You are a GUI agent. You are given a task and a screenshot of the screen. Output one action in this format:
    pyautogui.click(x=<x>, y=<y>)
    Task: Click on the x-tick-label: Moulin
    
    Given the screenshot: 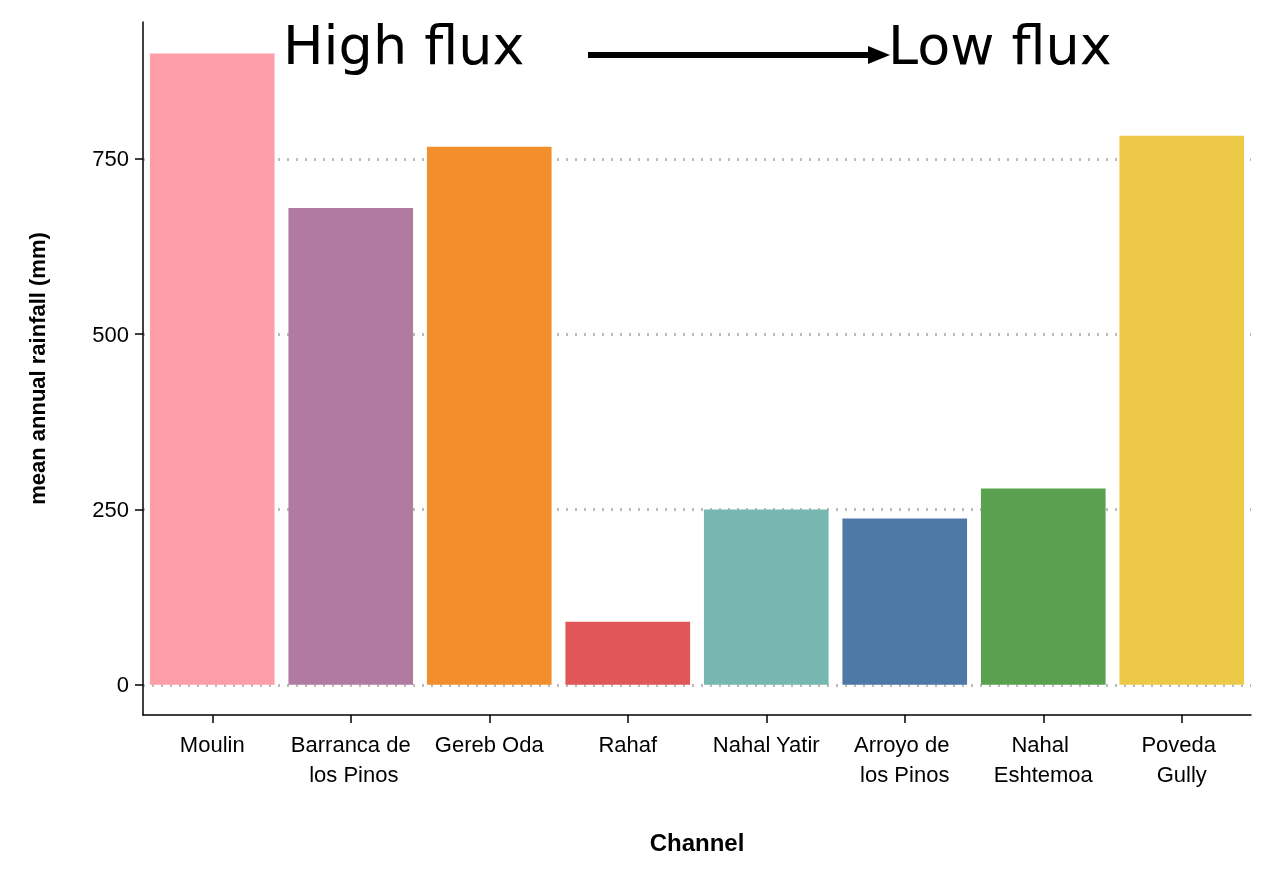 What is the action you would take?
    pyautogui.click(x=212, y=744)
    